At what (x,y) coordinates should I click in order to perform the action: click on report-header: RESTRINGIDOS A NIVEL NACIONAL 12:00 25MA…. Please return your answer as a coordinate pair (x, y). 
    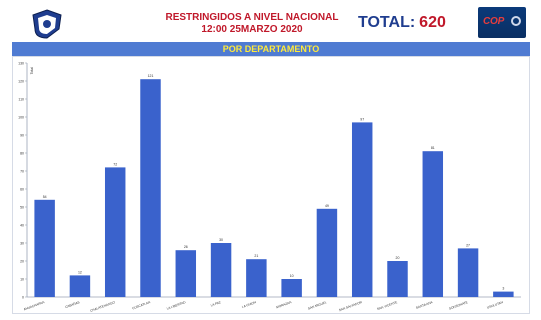
    Looking at the image, I should click on (271, 24).